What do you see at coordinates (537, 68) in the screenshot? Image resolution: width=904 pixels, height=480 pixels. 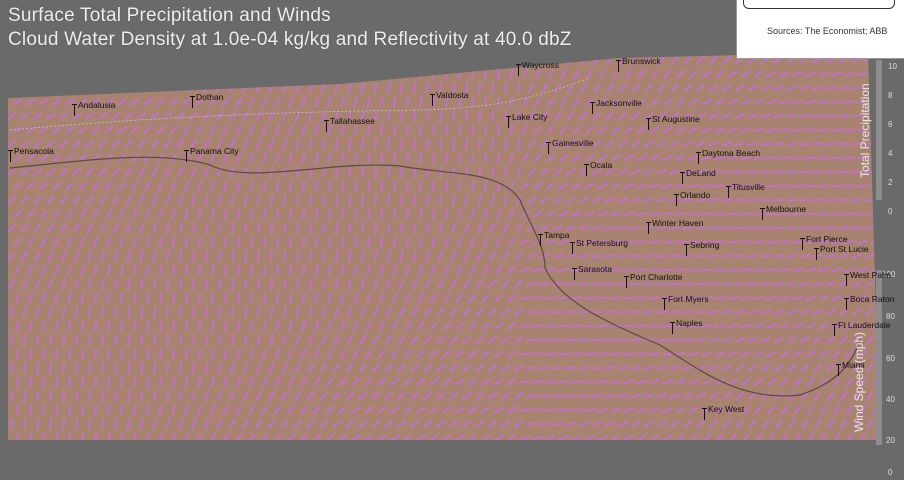 I see `city-label: Waycross` at bounding box center [537, 68].